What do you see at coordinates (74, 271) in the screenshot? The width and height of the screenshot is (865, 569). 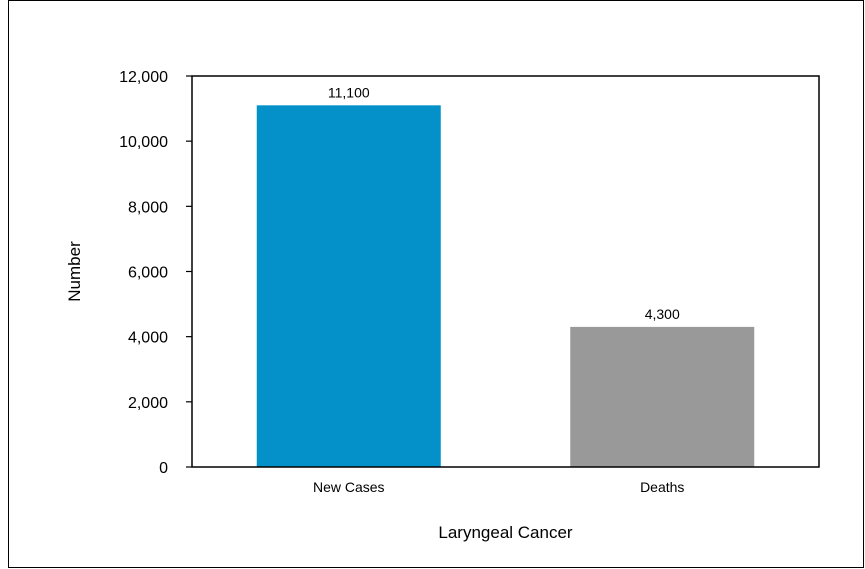 I see `y-axis-title: Number` at bounding box center [74, 271].